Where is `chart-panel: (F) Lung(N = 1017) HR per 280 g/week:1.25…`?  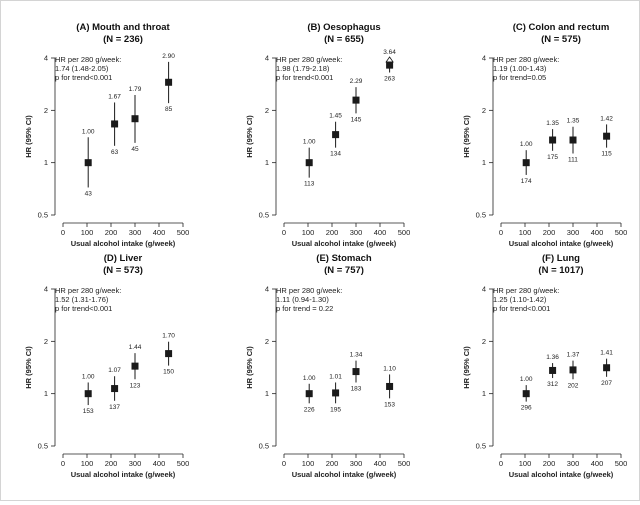
chart-panel: (F) Lung(N = 1017) HR per 280 g/week:1.25… is located at coordinates (544, 366).